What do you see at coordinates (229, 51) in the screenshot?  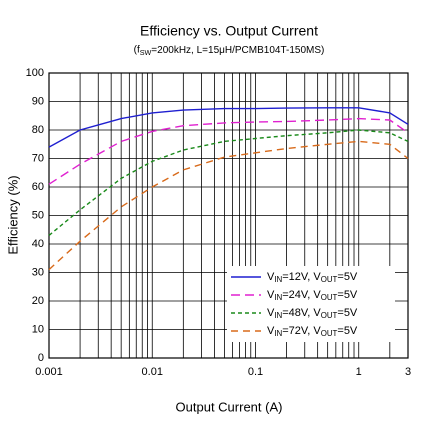 I see `chart-subtitle: (fSW=200kHz, L=15μH/PCMB104T-150MS)` at bounding box center [229, 51].